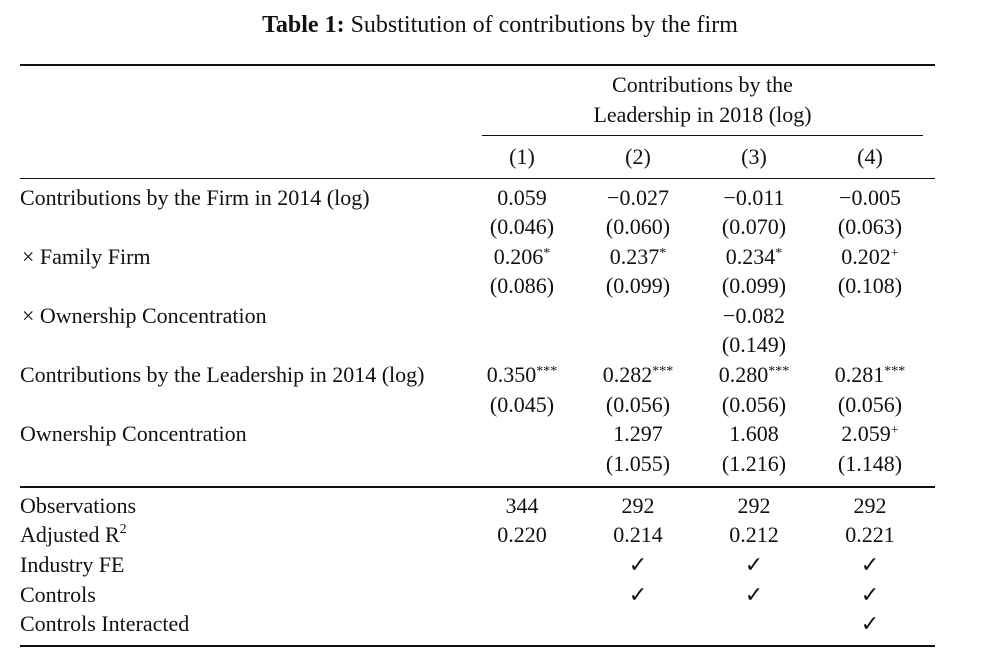 The width and height of the screenshot is (1000, 656). Describe the element at coordinates (195, 197) in the screenshot. I see `row-label-firm-contributions: Contributions by the Firm in 2014 (log)` at that location.